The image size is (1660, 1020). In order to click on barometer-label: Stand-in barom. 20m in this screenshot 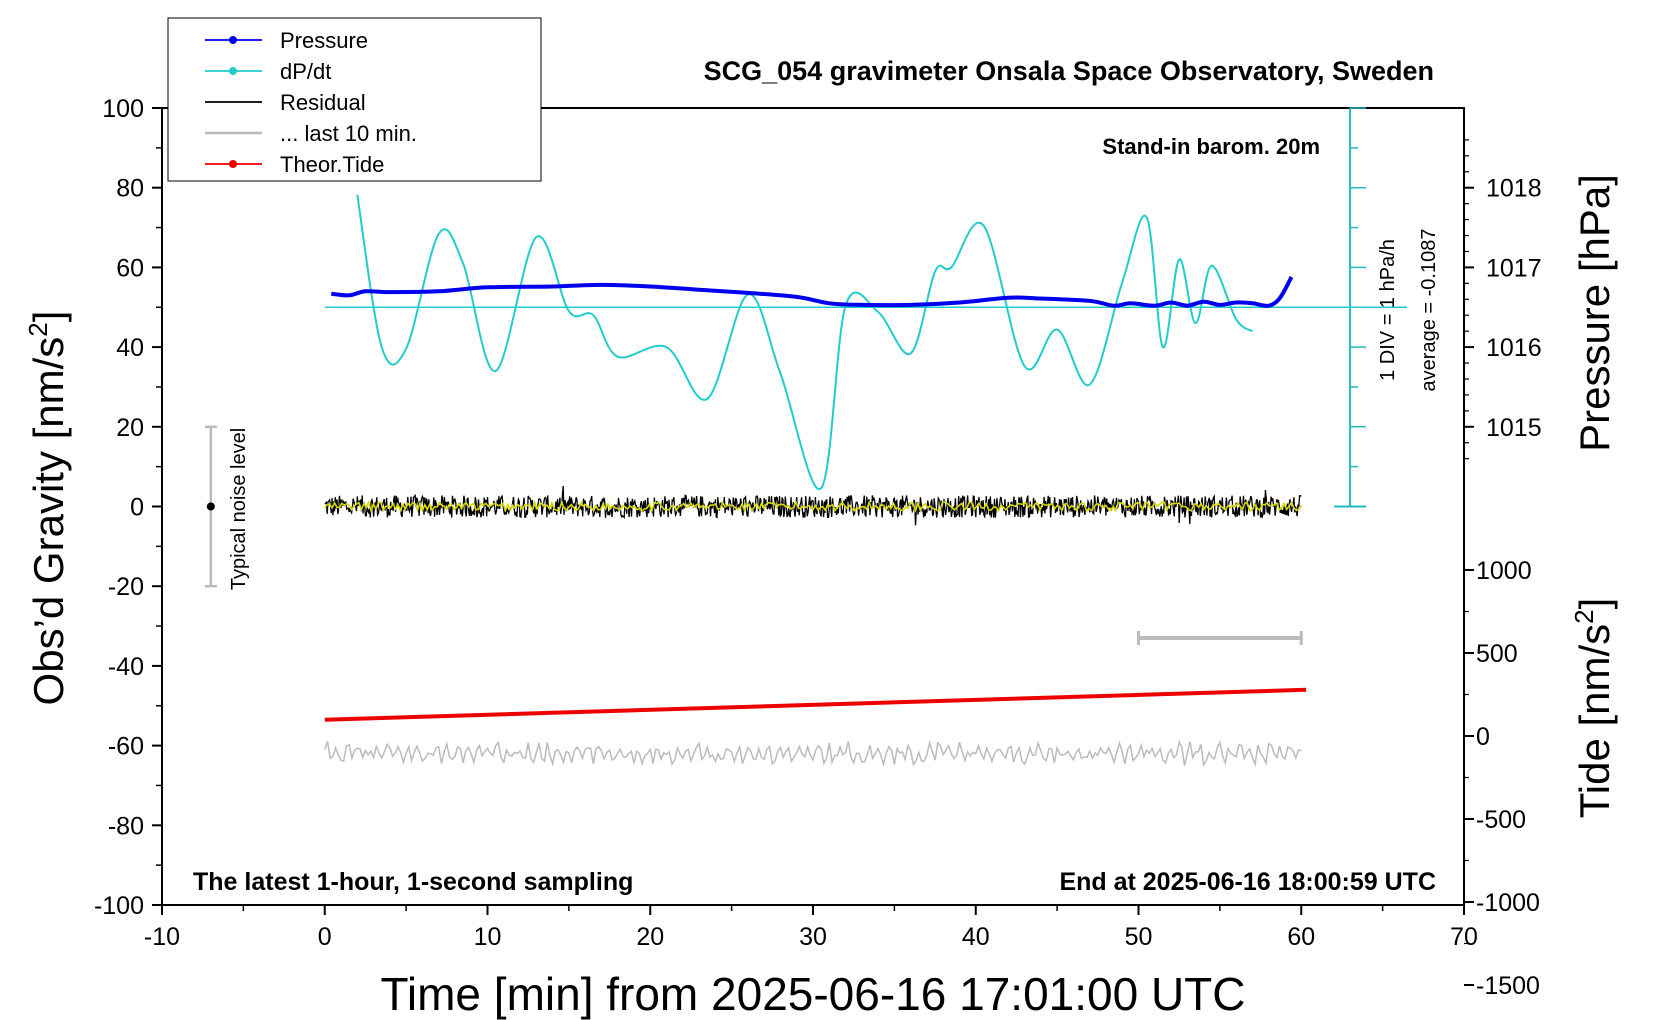, I will do `click(1211, 146)`.